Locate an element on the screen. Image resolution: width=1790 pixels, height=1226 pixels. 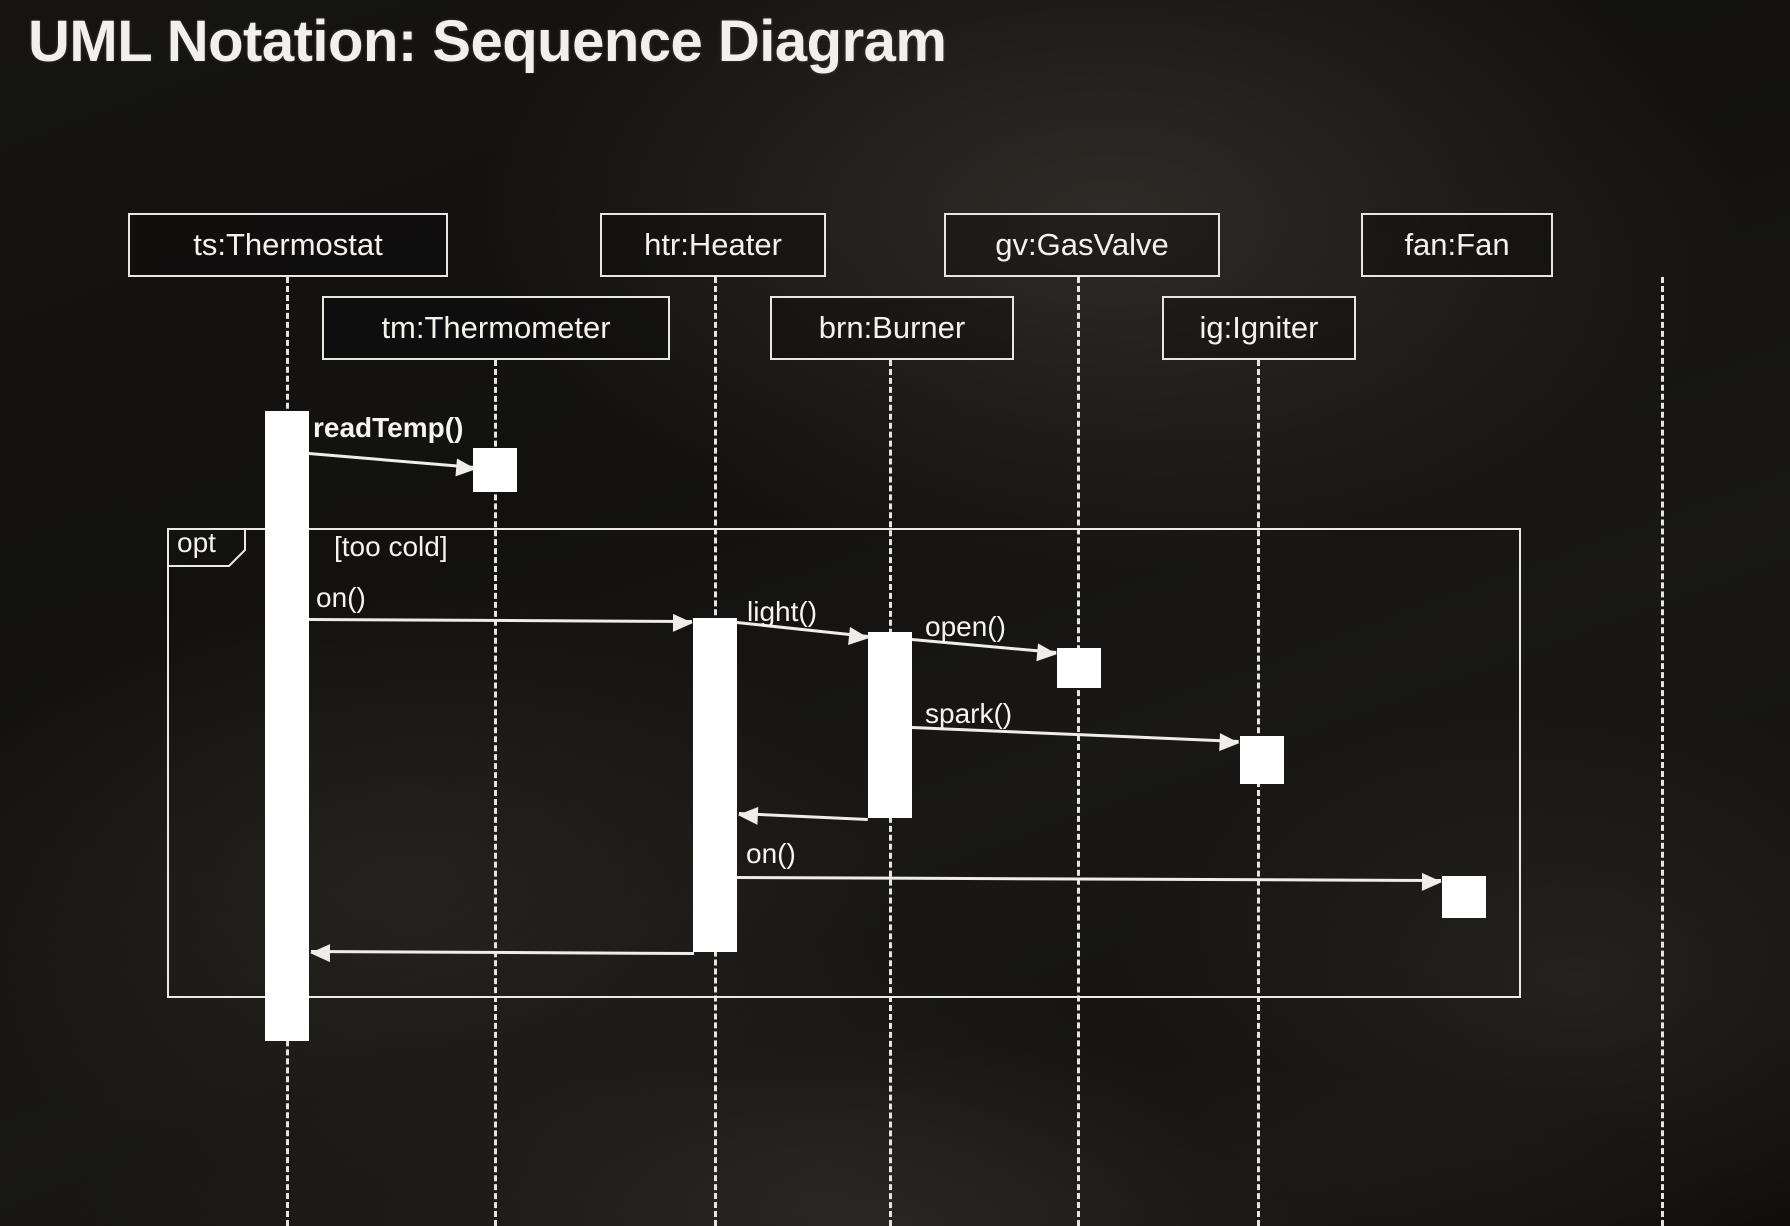
lifeline-gv-gasvalve is located at coordinates (1078, 751).